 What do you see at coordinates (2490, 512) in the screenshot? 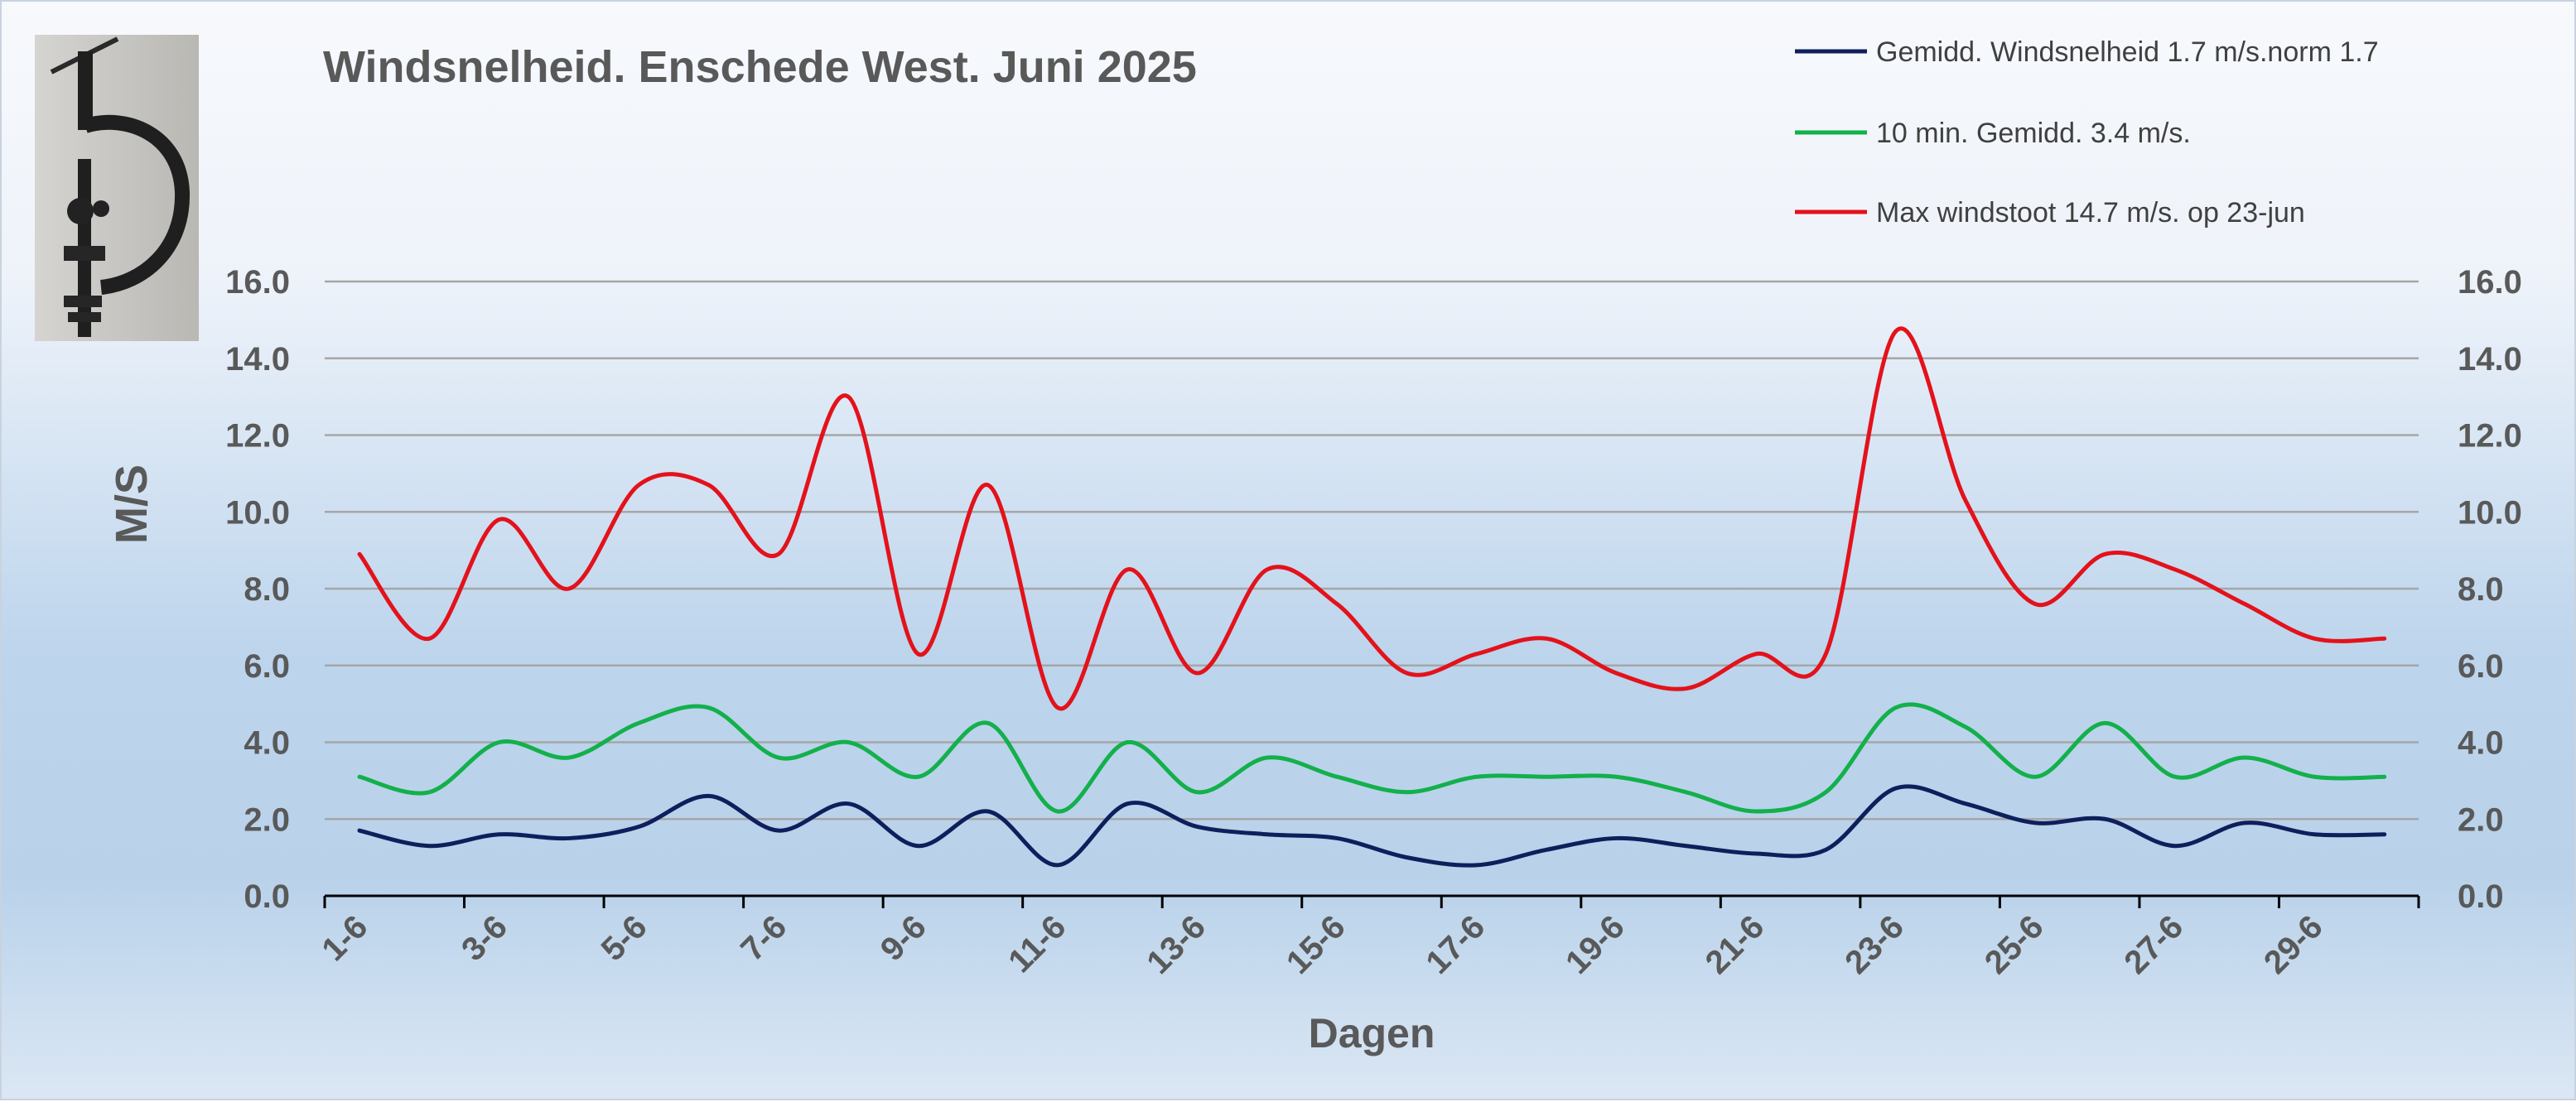
I see `y-tick-label-right: 10.0` at bounding box center [2490, 512].